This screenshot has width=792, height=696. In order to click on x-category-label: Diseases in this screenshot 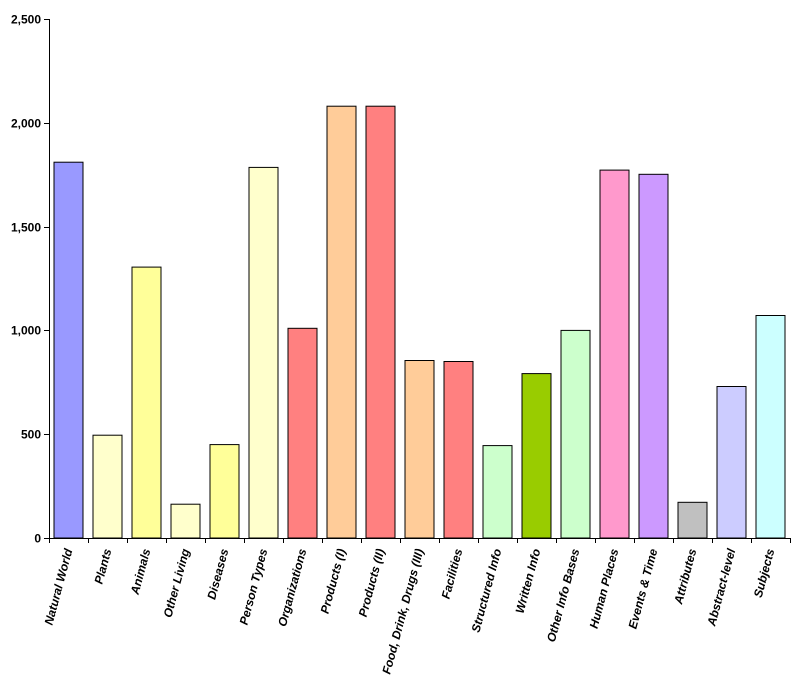, I will do `click(217, 574)`.